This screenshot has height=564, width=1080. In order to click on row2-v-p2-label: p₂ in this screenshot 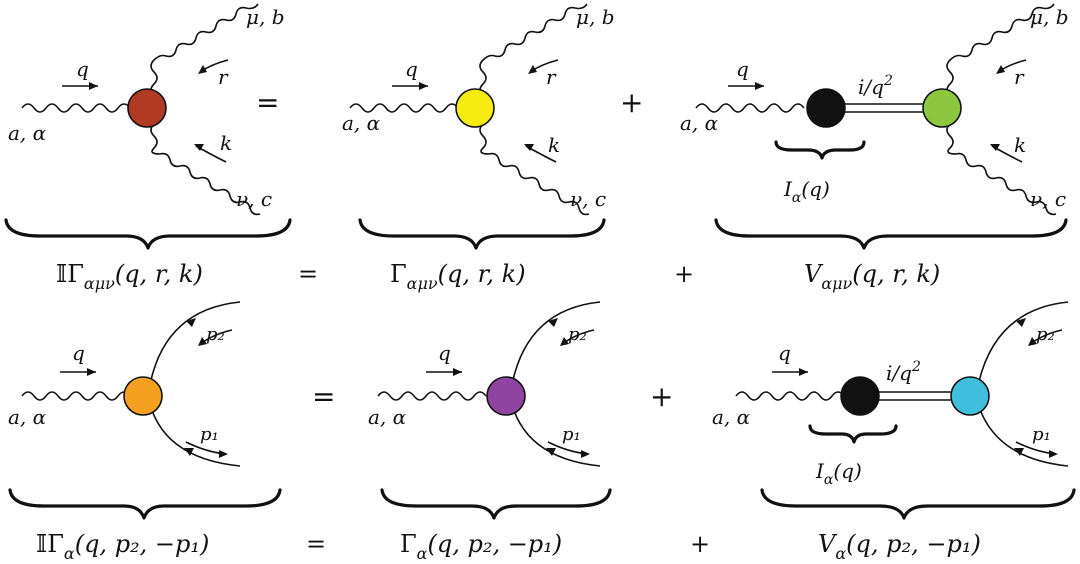, I will do `click(1045, 334)`.